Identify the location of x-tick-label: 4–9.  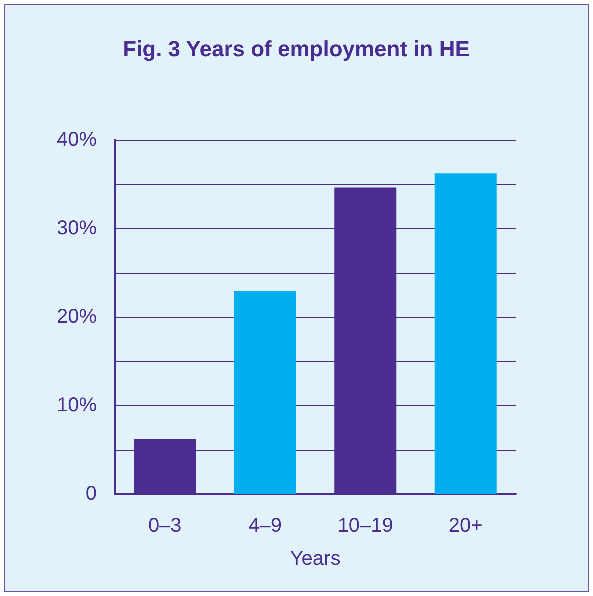
(265, 526).